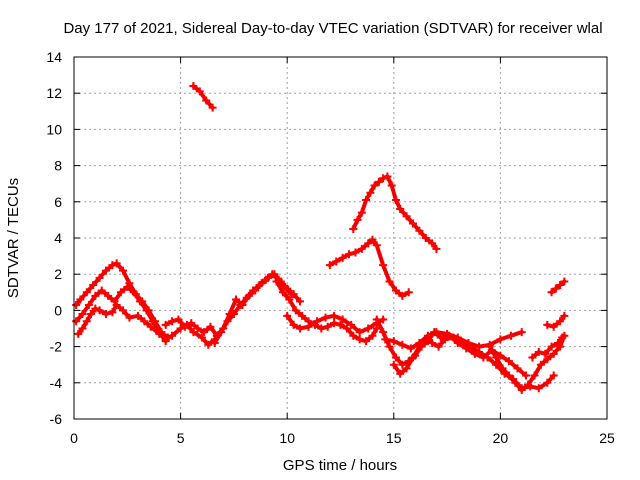 The image size is (640, 480). I want to click on series-track-l, so click(473, 363).